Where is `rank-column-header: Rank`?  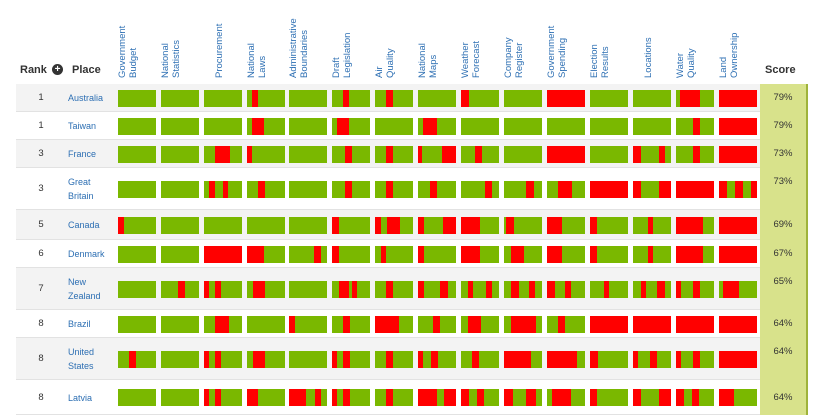 rank-column-header: Rank is located at coordinates (33, 70).